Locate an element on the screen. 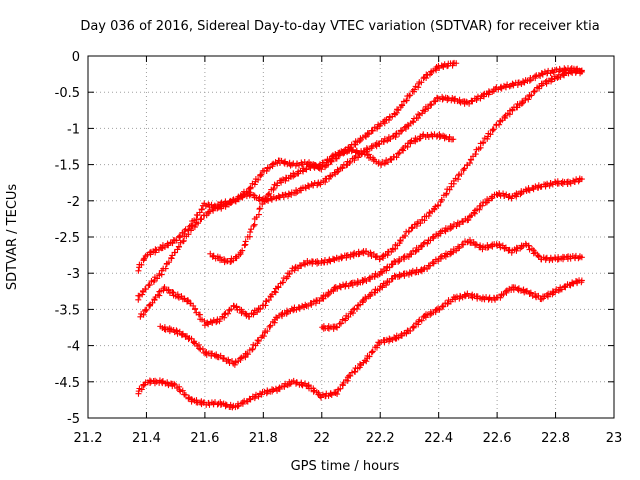 This screenshot has height=480, width=640. x-tick-label: 22.4 is located at coordinates (438, 438).